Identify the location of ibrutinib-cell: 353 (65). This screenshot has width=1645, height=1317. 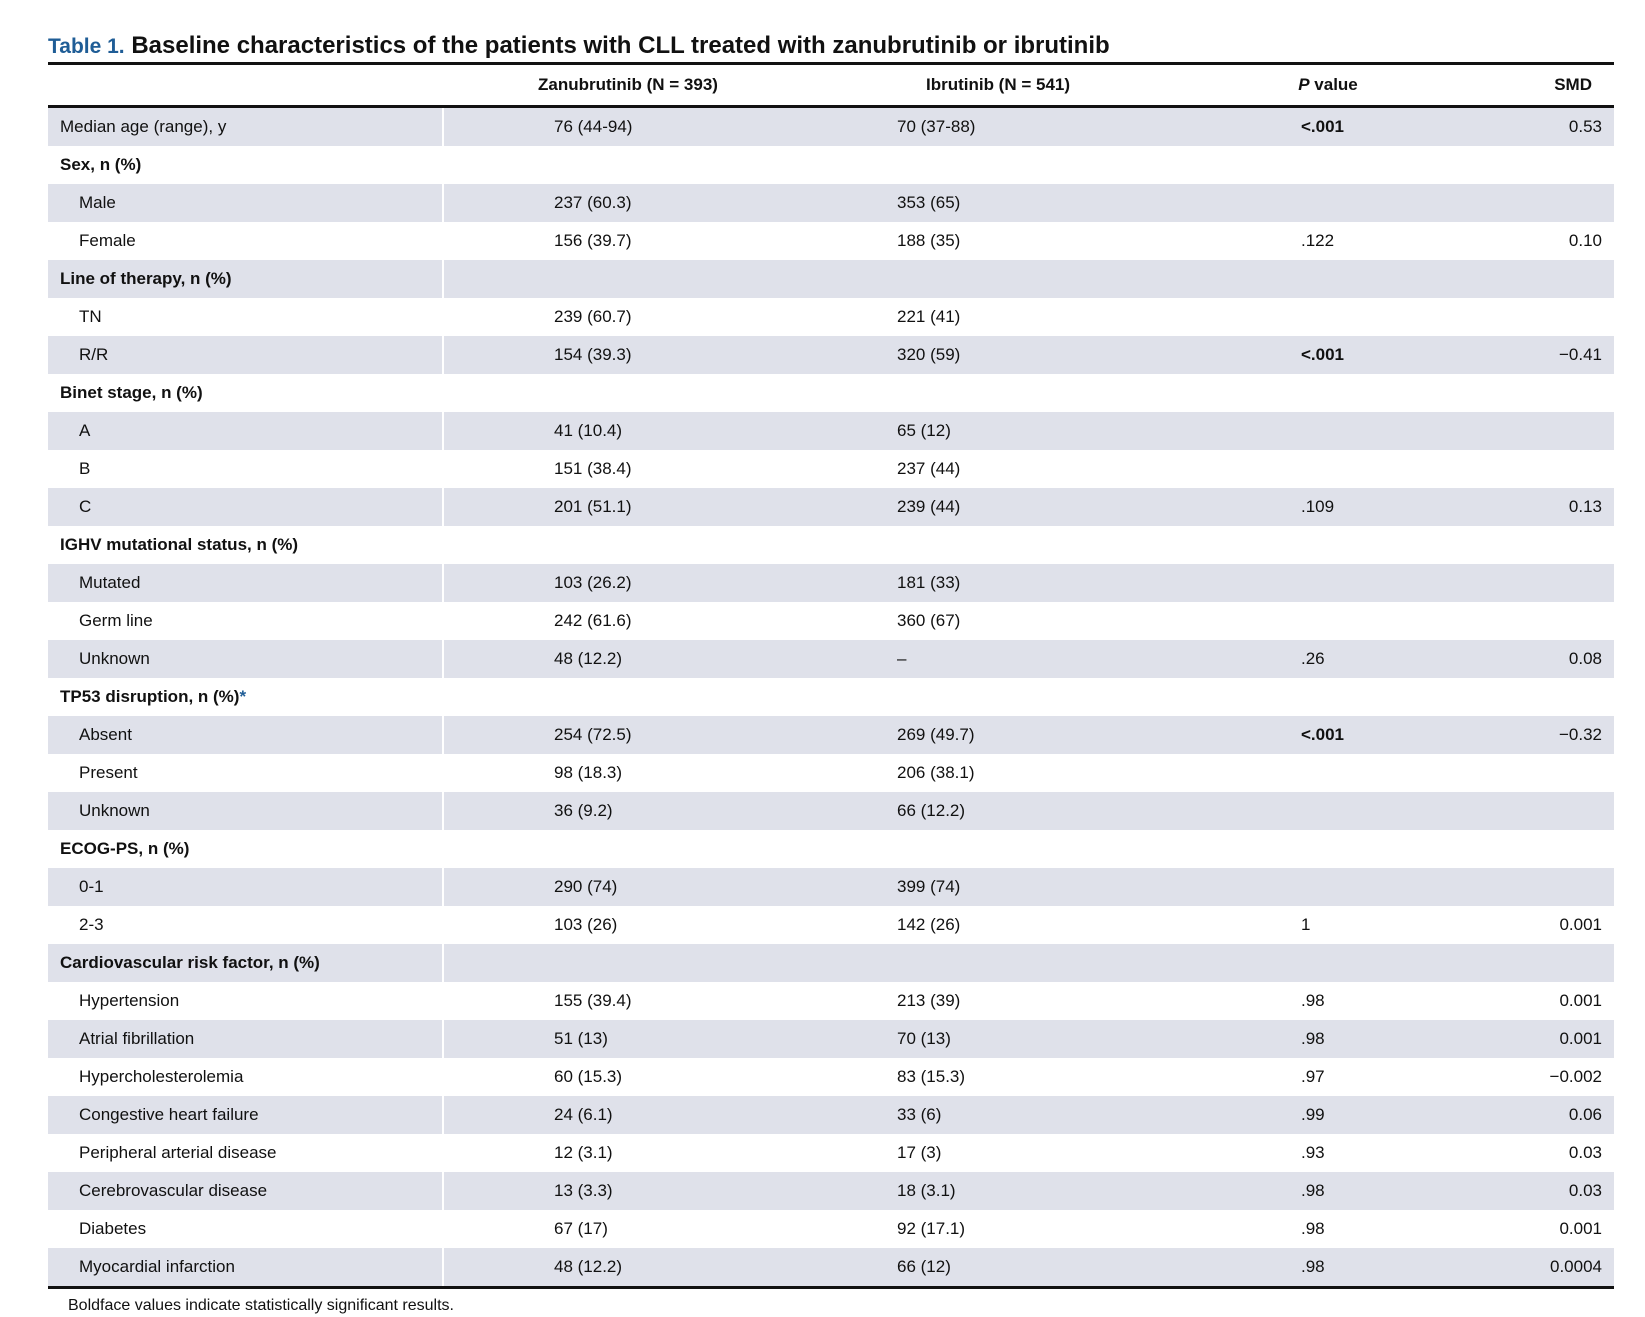
(998, 203).